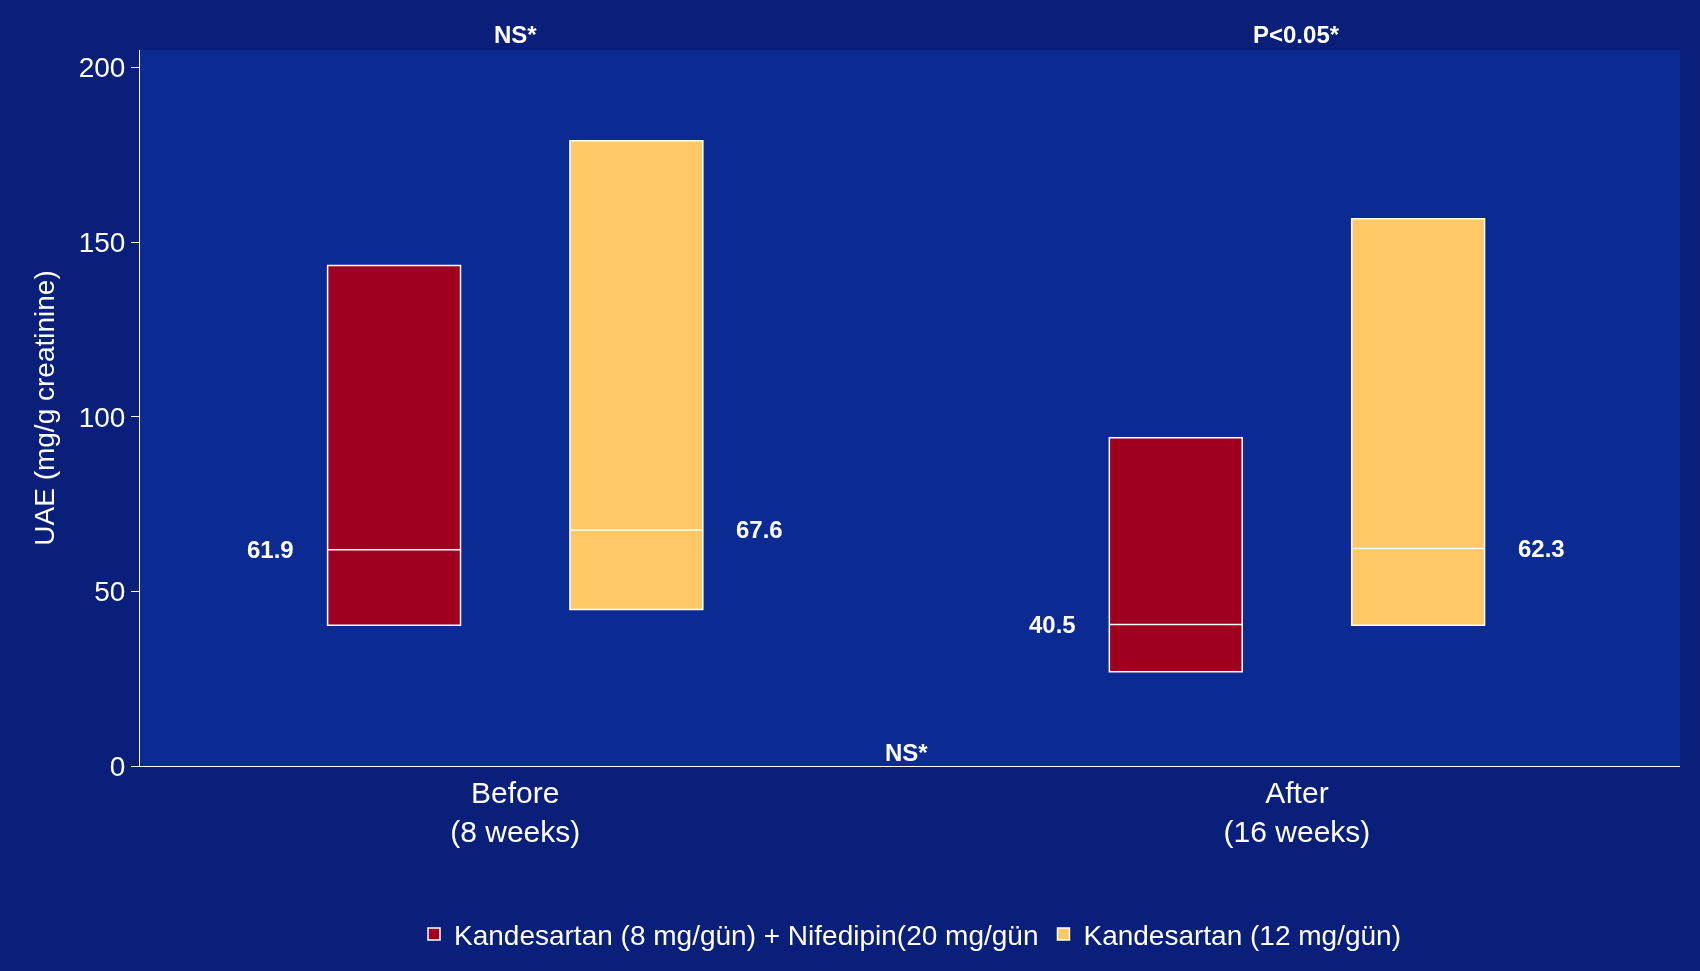 This screenshot has height=971, width=1700. I want to click on legend-label: Kandesartan (12 mg/gün), so click(1242, 935).